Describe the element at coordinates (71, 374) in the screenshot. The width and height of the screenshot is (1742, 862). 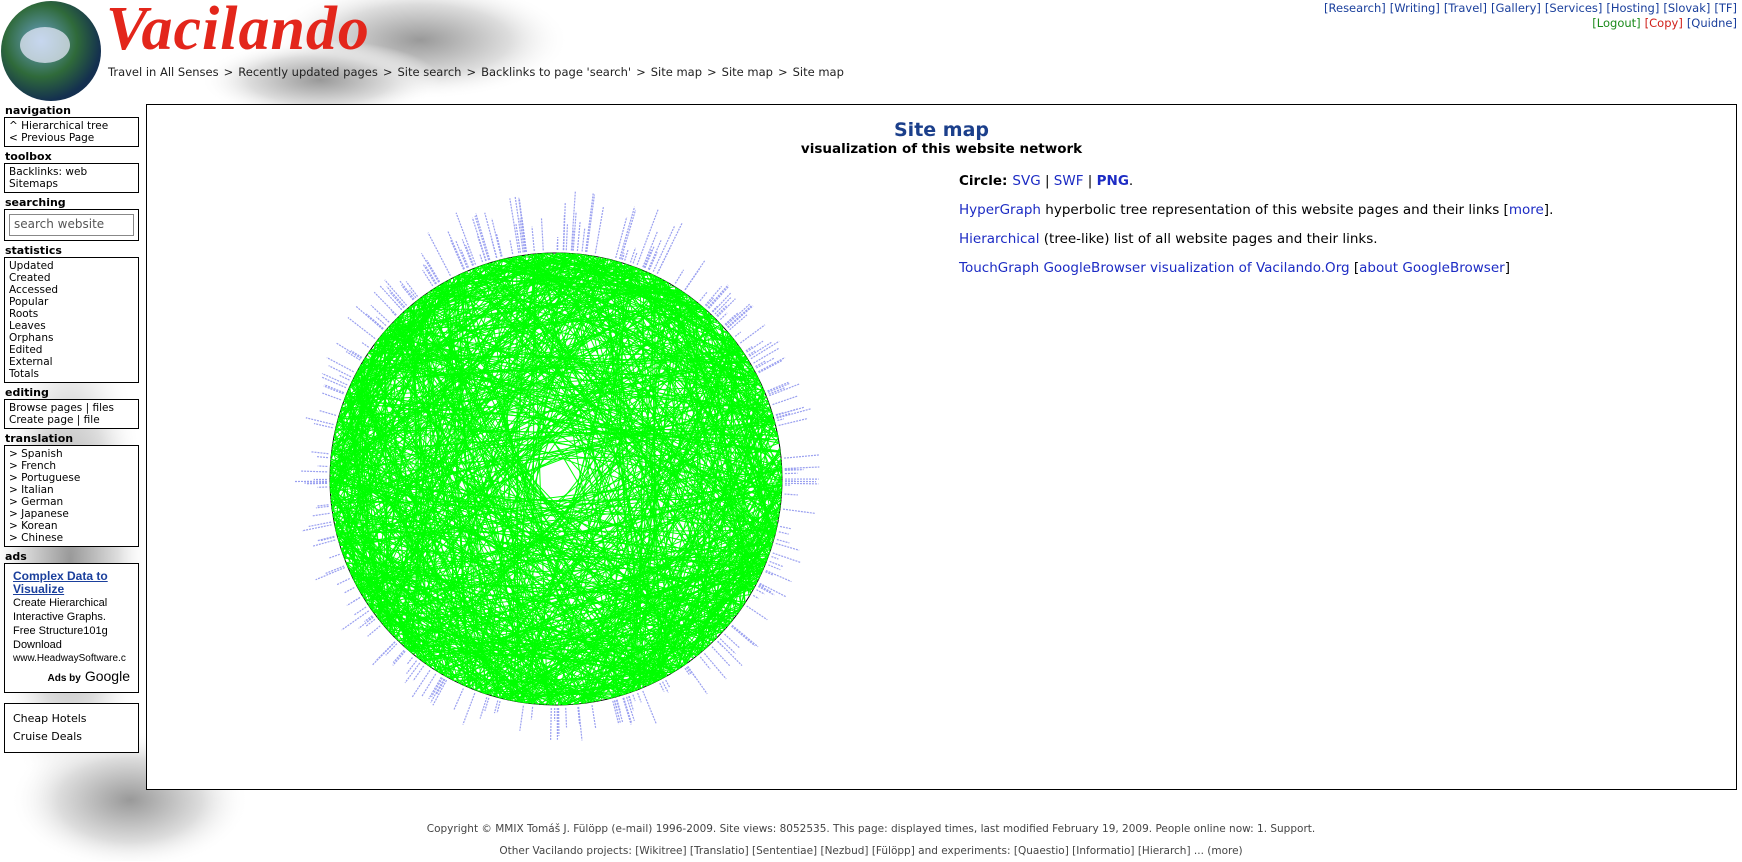
I see `sidebar-link: Totals` at that location.